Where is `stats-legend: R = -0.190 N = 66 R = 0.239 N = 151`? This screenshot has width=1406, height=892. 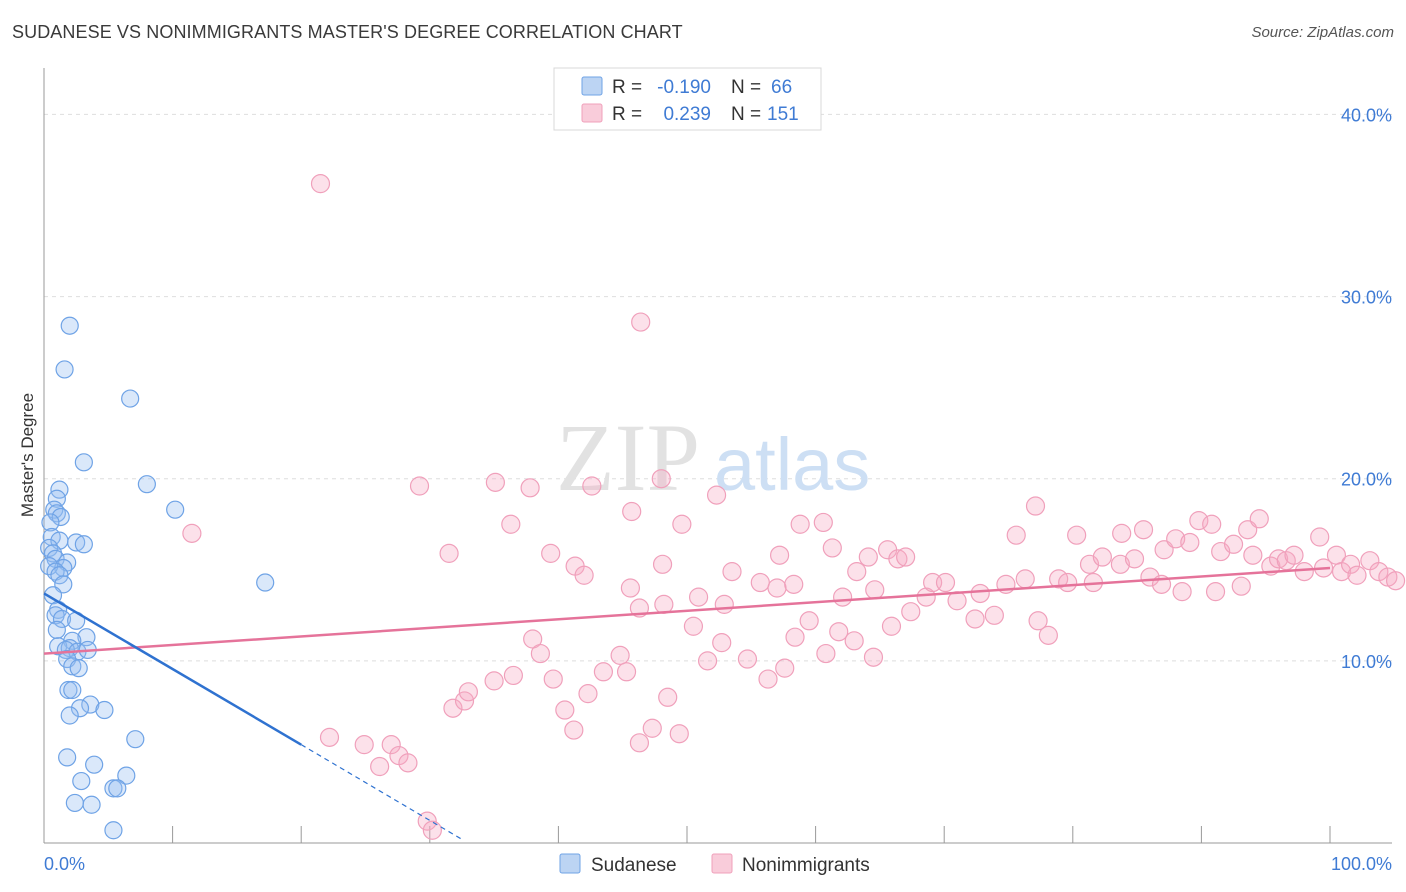 stats-legend: R = -0.190 N = 66 R = 0.239 N = 151 is located at coordinates (687, 99).